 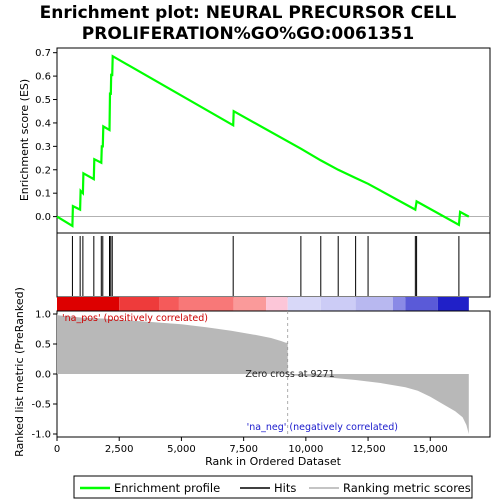 What do you see at coordinates (289, 374) in the screenshot?
I see `zero-cross-label: Zero cross at 9271` at bounding box center [289, 374].